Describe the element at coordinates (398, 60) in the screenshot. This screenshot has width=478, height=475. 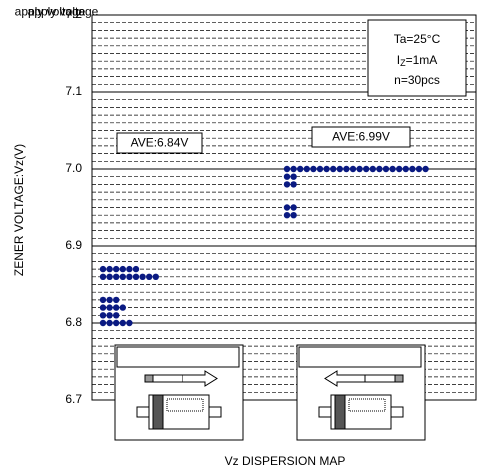
I see `iz-symbol: I` at that location.